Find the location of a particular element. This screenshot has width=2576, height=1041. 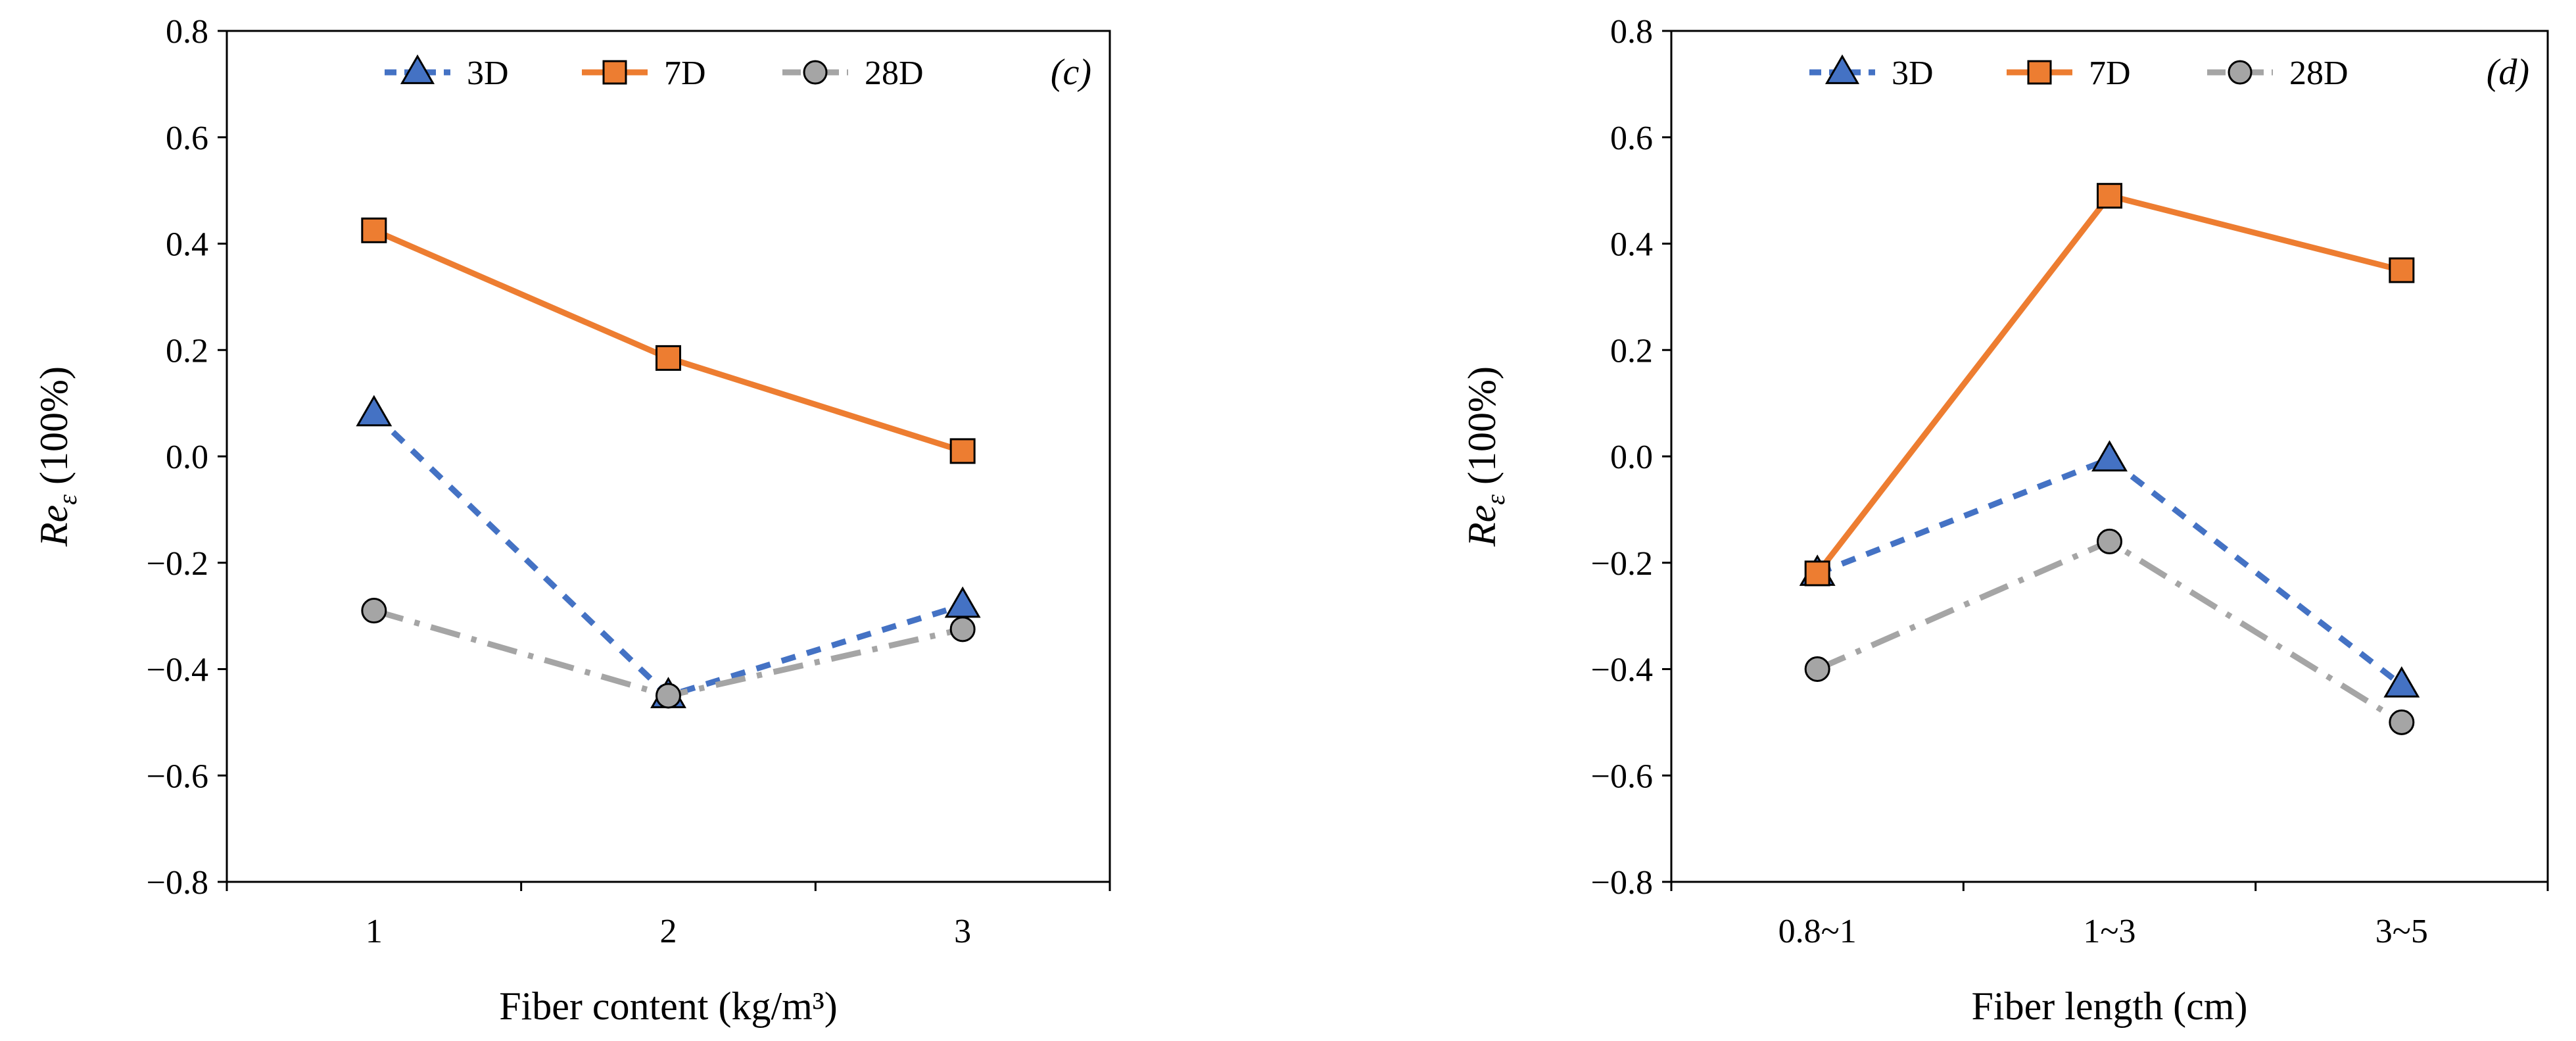

x-tick-label: 3~5 is located at coordinates (2402, 931).